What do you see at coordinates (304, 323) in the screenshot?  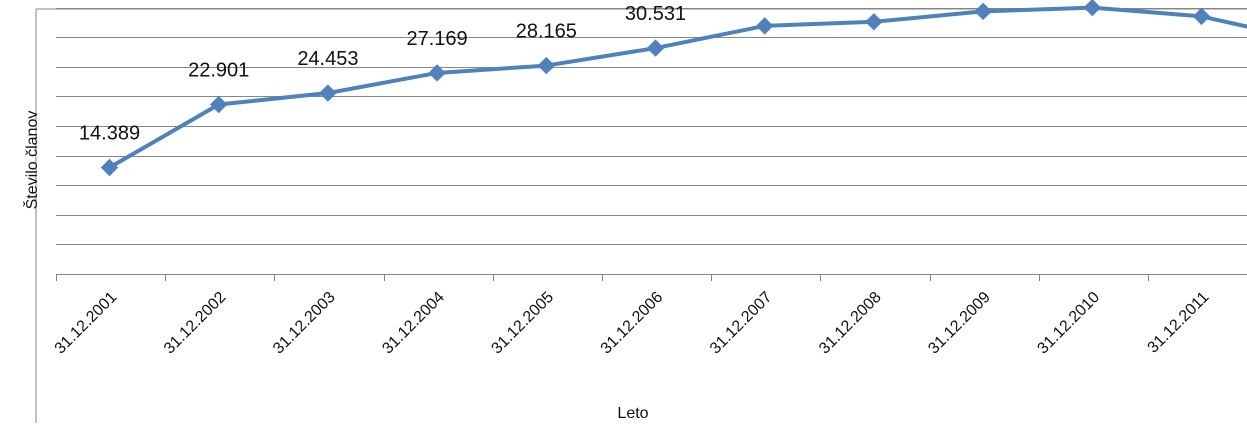 I see `x-tick-label: 31.12.2003` at bounding box center [304, 323].